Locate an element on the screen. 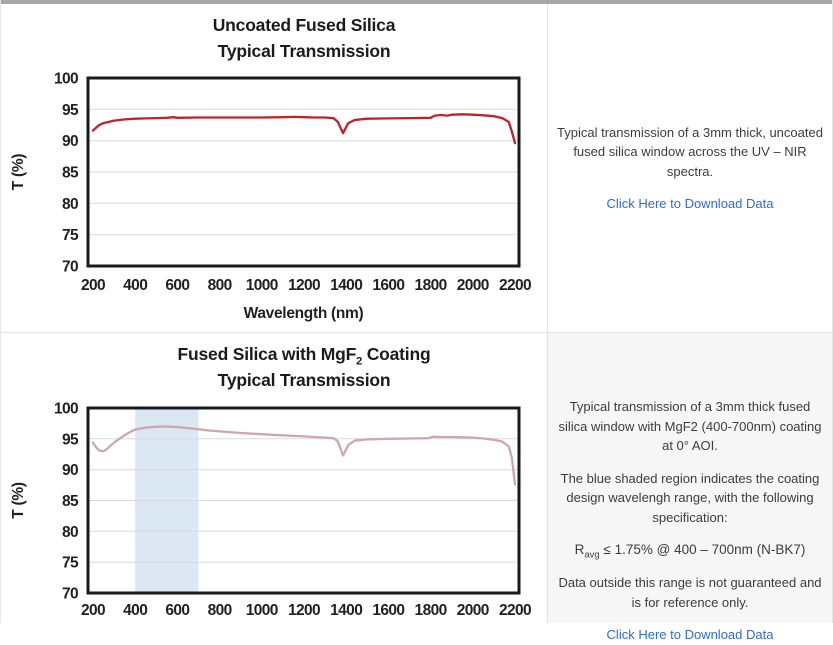 This screenshot has width=833, height=645. spec-sub: avg is located at coordinates (592, 555).